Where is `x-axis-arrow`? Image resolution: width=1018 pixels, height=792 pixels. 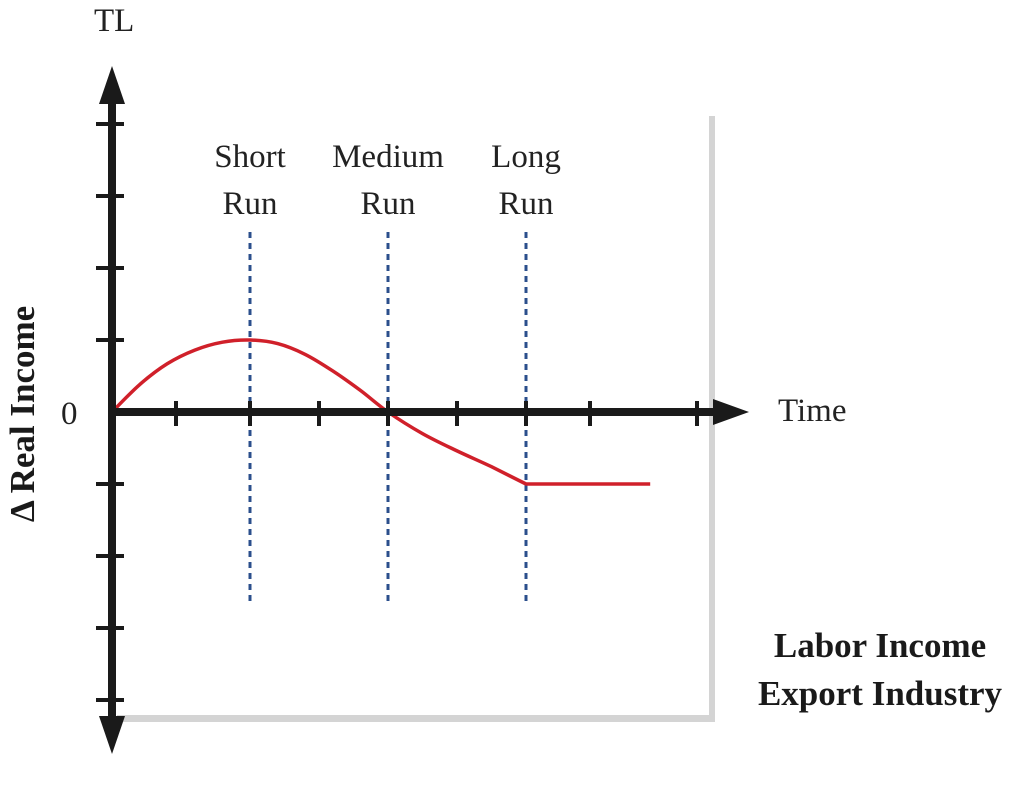 x-axis-arrow is located at coordinates (731, 412).